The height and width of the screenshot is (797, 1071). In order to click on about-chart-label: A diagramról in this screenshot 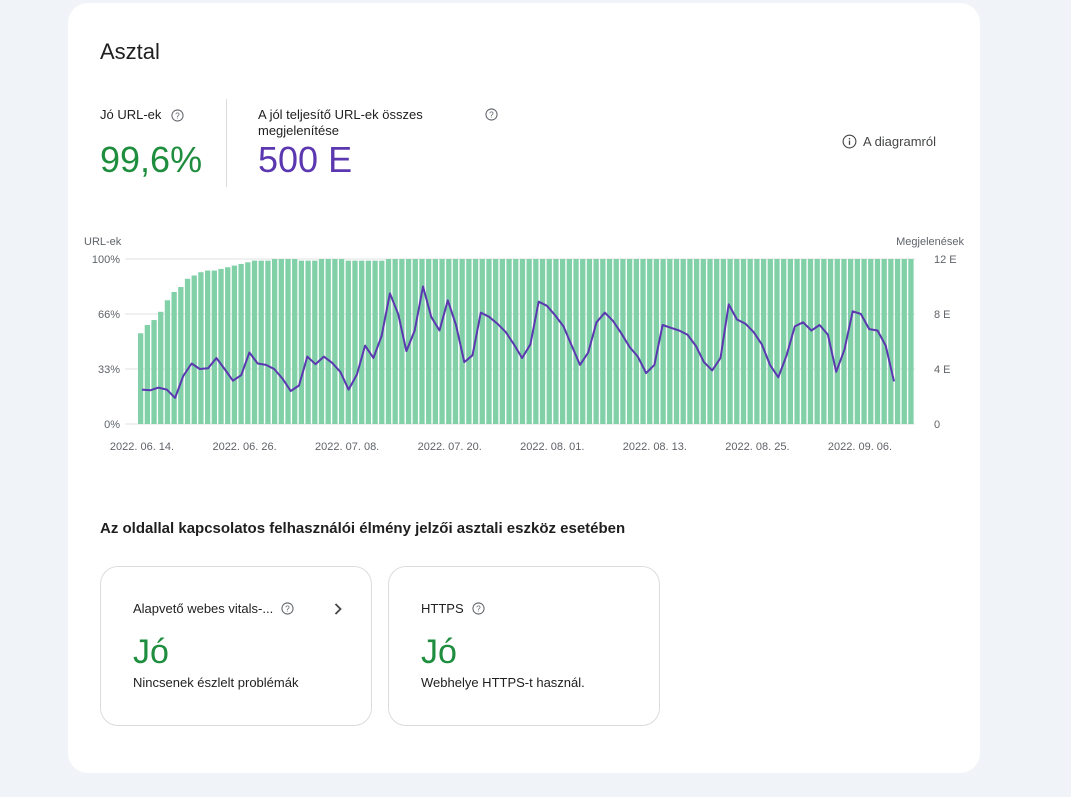, I will do `click(899, 141)`.